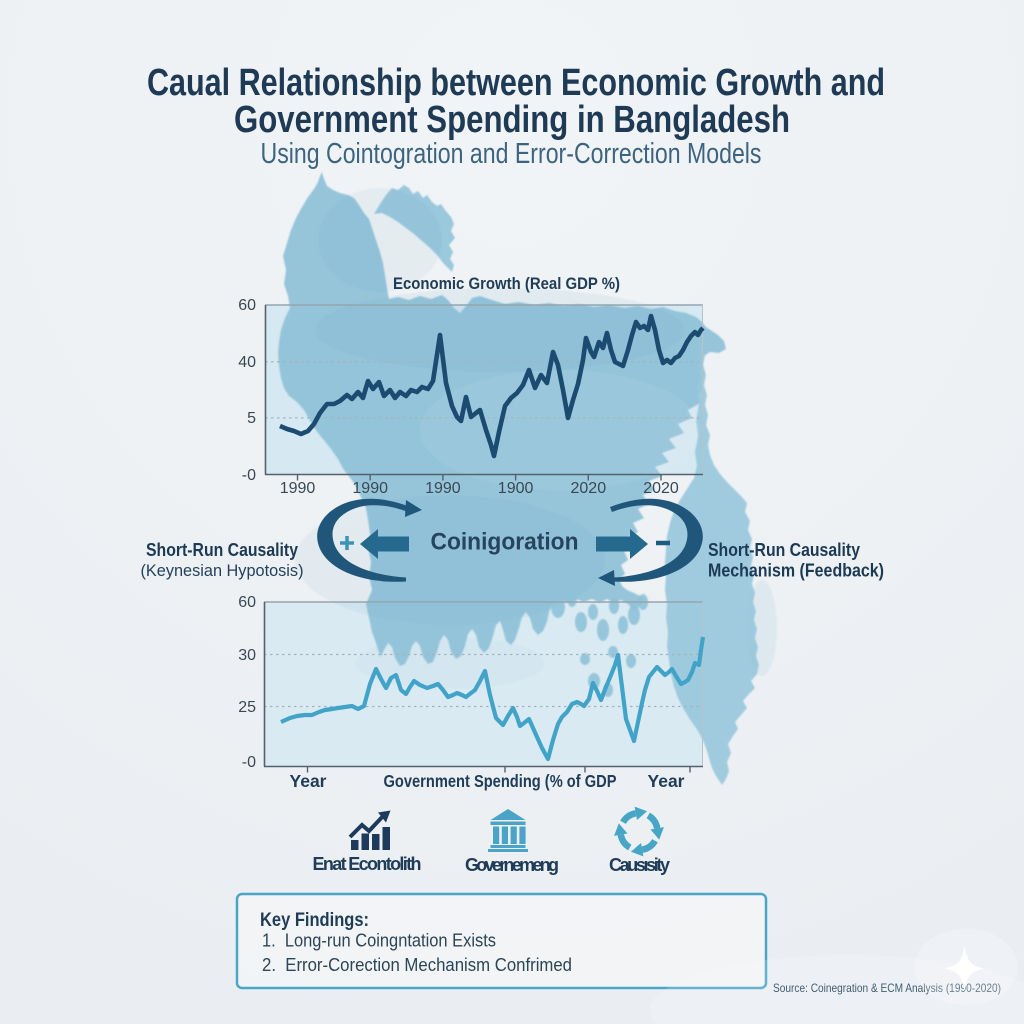  Describe the element at coordinates (247, 362) in the screenshot. I see `svg-text: 40` at that location.